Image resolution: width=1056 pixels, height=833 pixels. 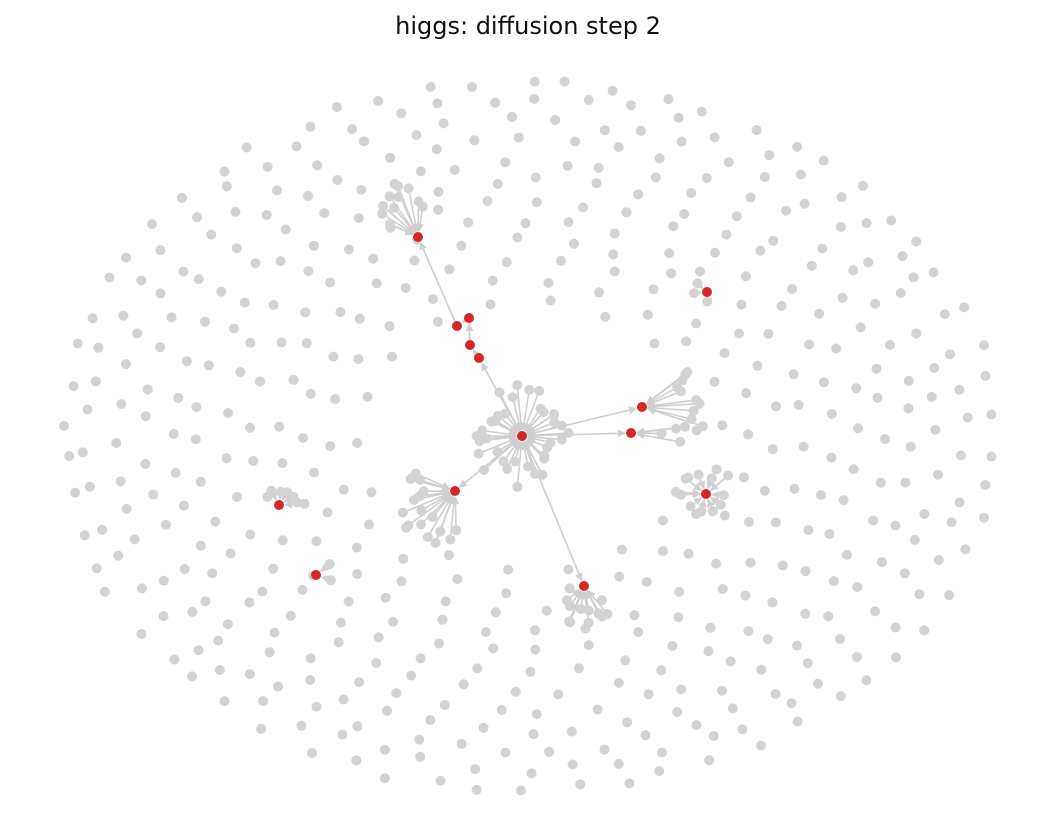 What do you see at coordinates (490, 461) in the screenshot?
I see `edge` at bounding box center [490, 461].